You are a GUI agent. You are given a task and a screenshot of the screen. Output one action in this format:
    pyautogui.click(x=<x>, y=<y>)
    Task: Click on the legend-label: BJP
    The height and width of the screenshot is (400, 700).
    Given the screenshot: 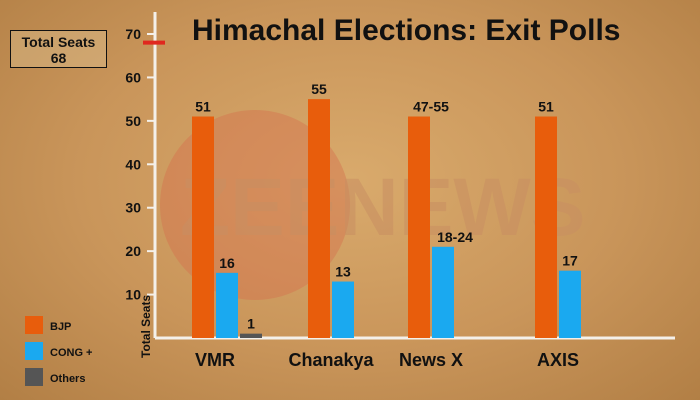 What is the action you would take?
    pyautogui.click(x=60, y=327)
    